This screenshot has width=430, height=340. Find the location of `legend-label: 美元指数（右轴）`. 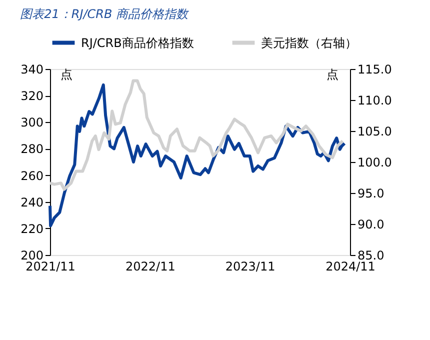

legend-label: 美元指数（右轴） is located at coordinates (309, 43).